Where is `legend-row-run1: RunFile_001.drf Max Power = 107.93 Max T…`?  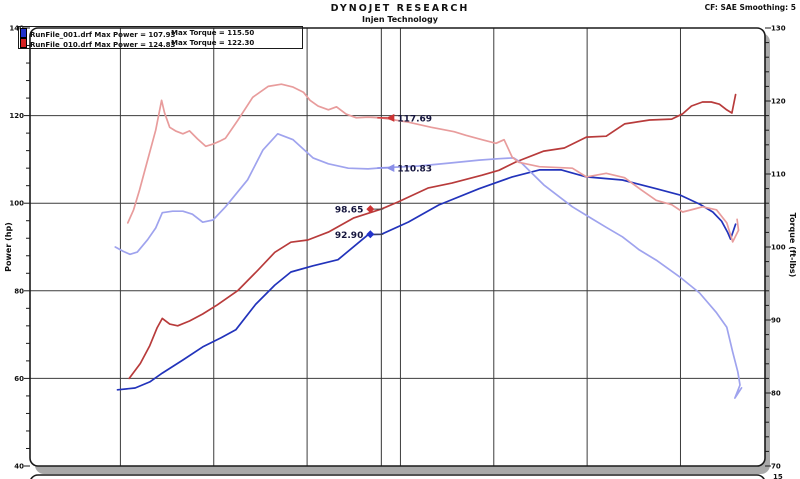
legend-row-run1: RunFile_001.drf Max Power = 107.93 Max T… is located at coordinates (160, 33).